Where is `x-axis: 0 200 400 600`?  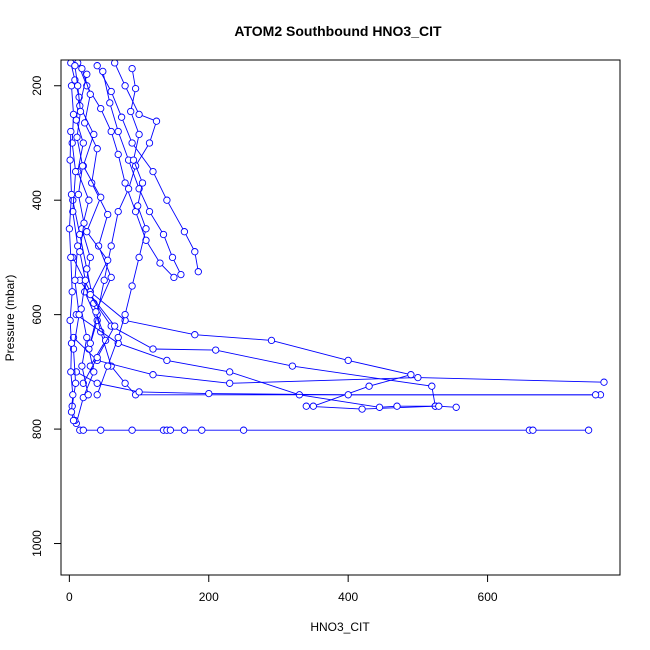
x-axis: 0 200 400 600 is located at coordinates (282, 589).